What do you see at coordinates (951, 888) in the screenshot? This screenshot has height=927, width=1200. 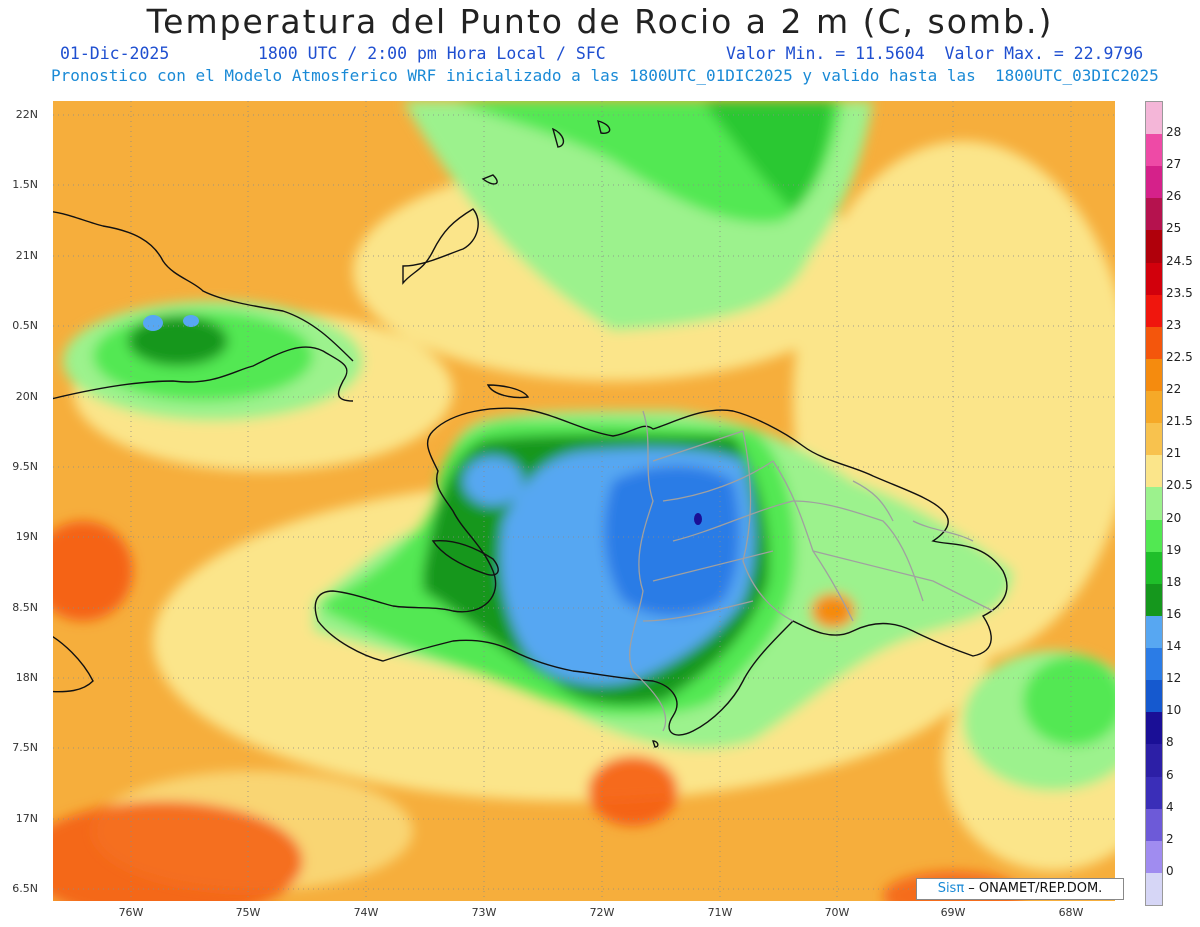 I see `credit-logo: Sisπ` at bounding box center [951, 888].